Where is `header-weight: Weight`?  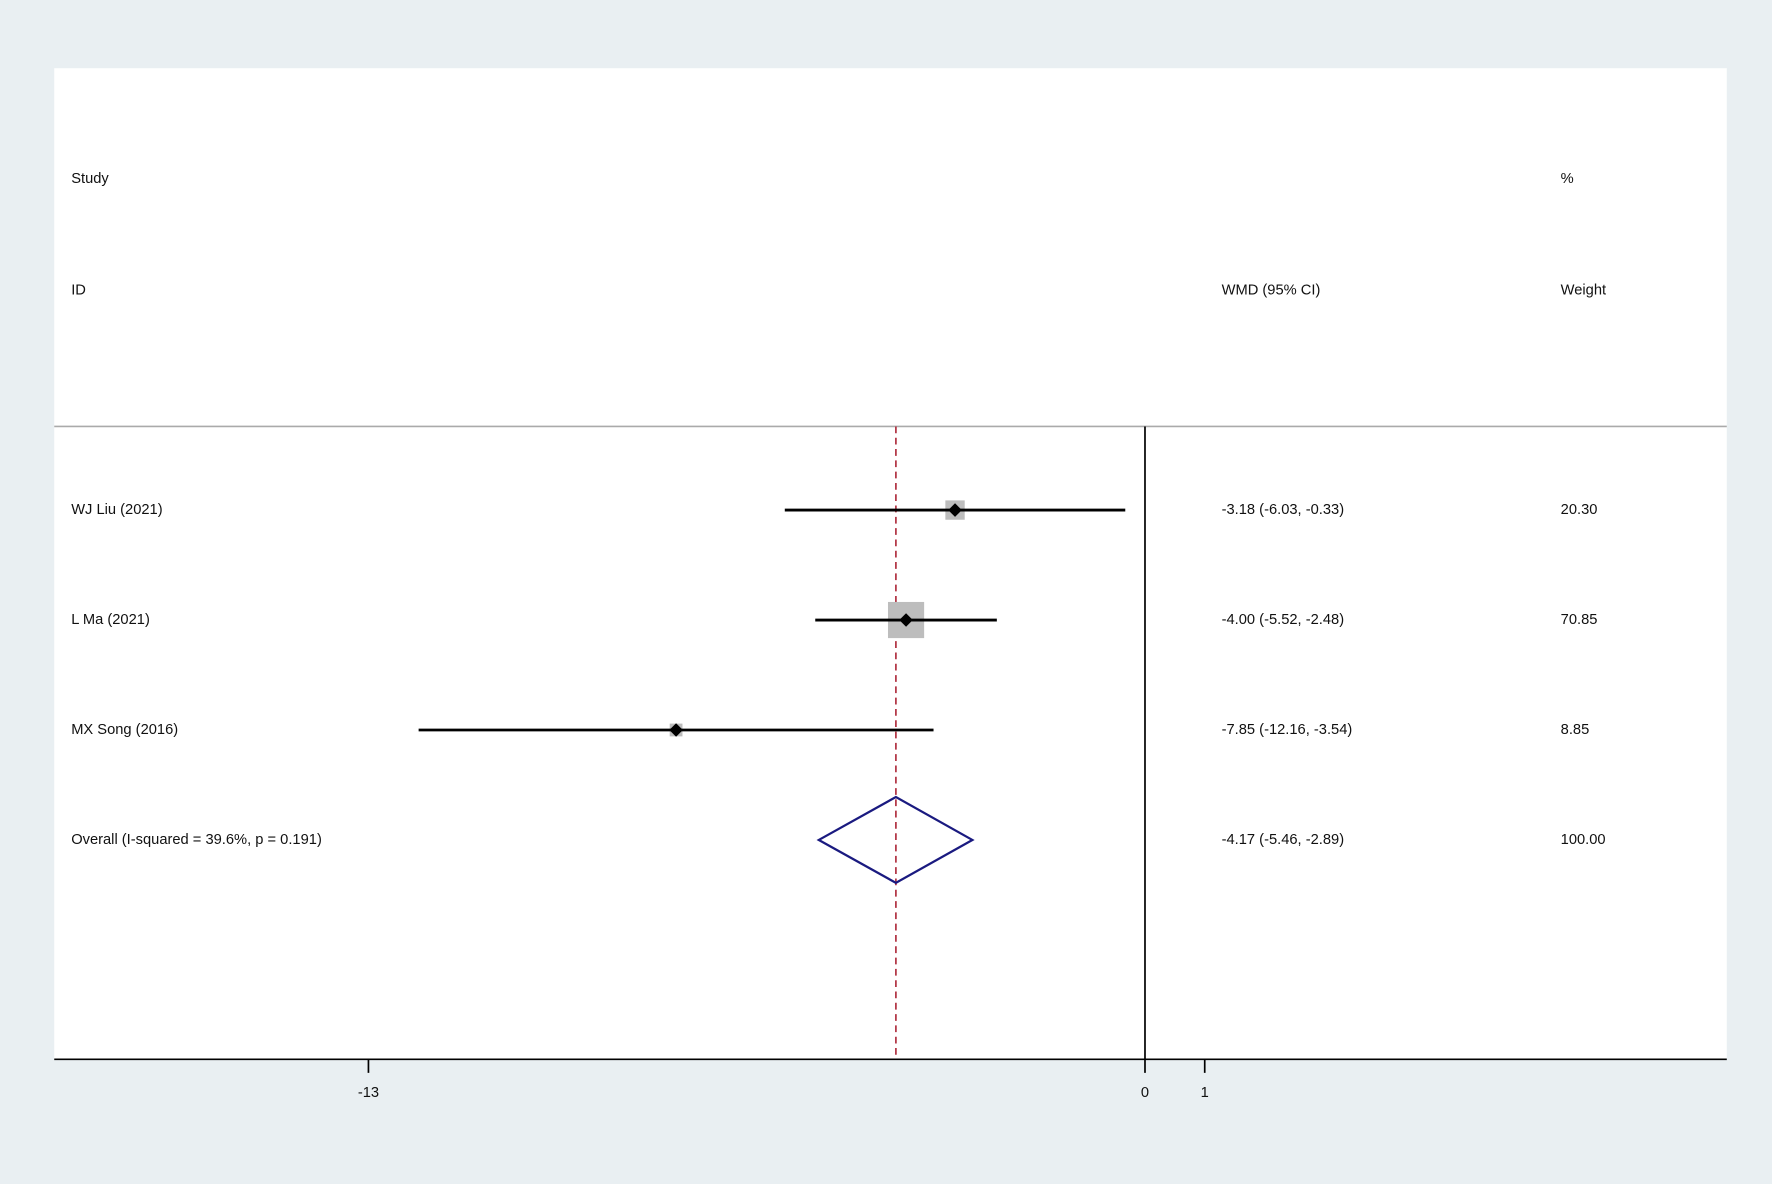 header-weight: Weight is located at coordinates (1583, 291).